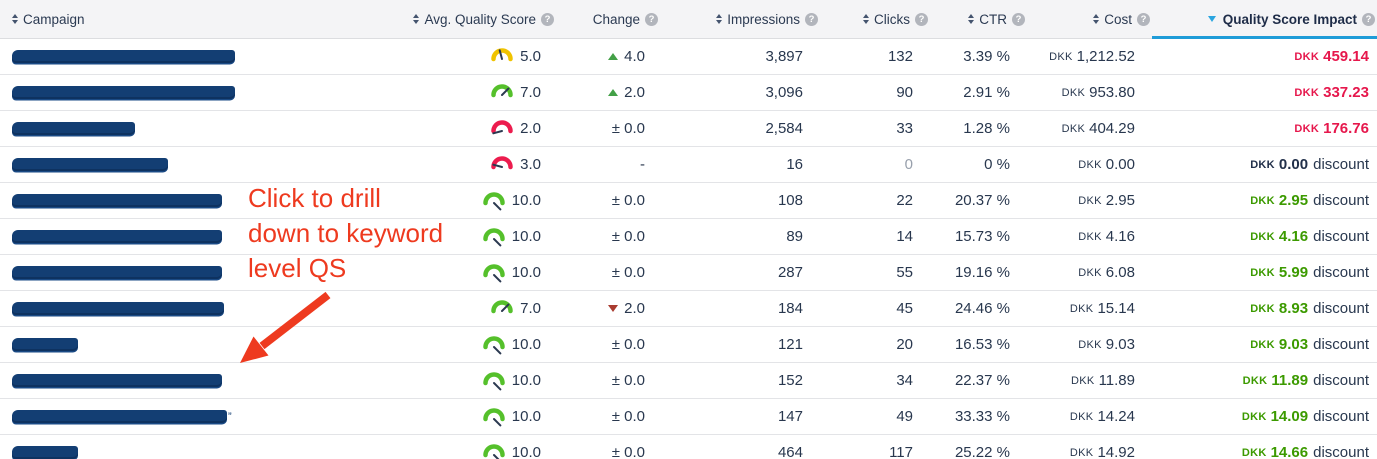 Image resolution: width=1377 pixels, height=459 pixels. I want to click on ctr-cell: 1.28 %, so click(978, 128).